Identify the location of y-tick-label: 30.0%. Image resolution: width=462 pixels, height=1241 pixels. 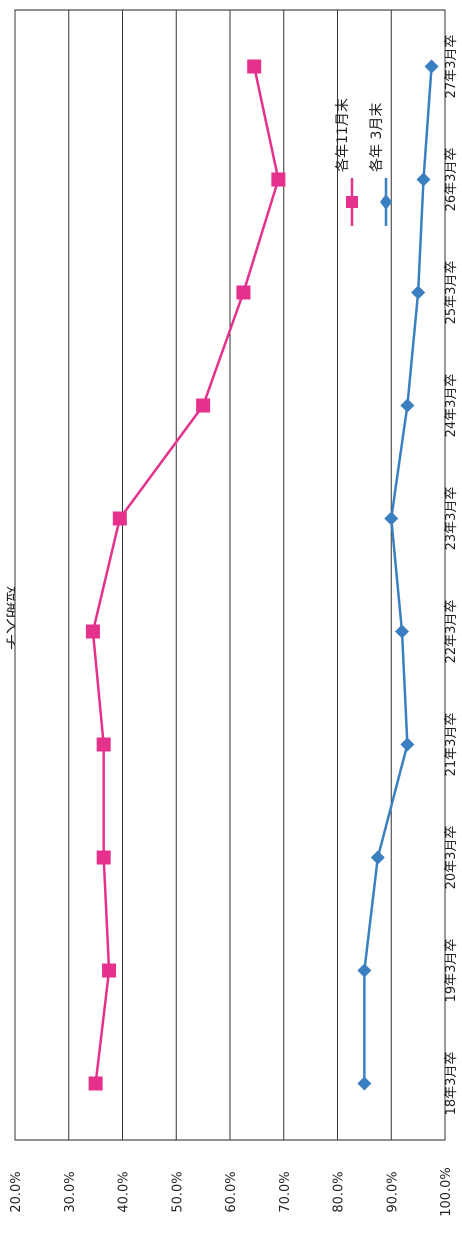
(70, 1191).